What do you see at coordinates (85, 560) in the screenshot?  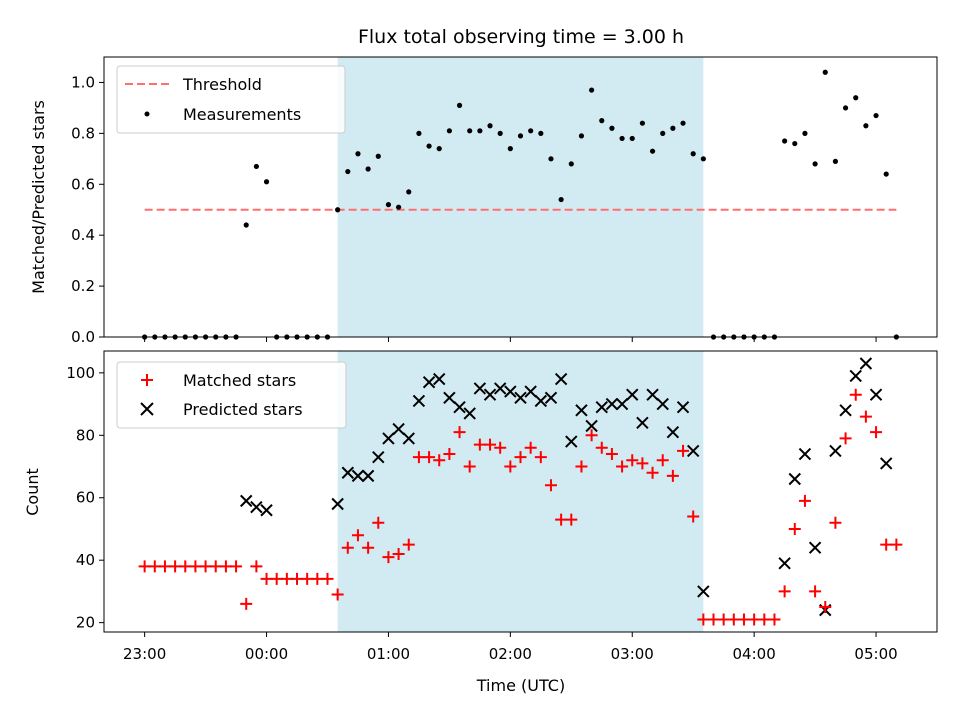 I see `y-tick-label: 40` at bounding box center [85, 560].